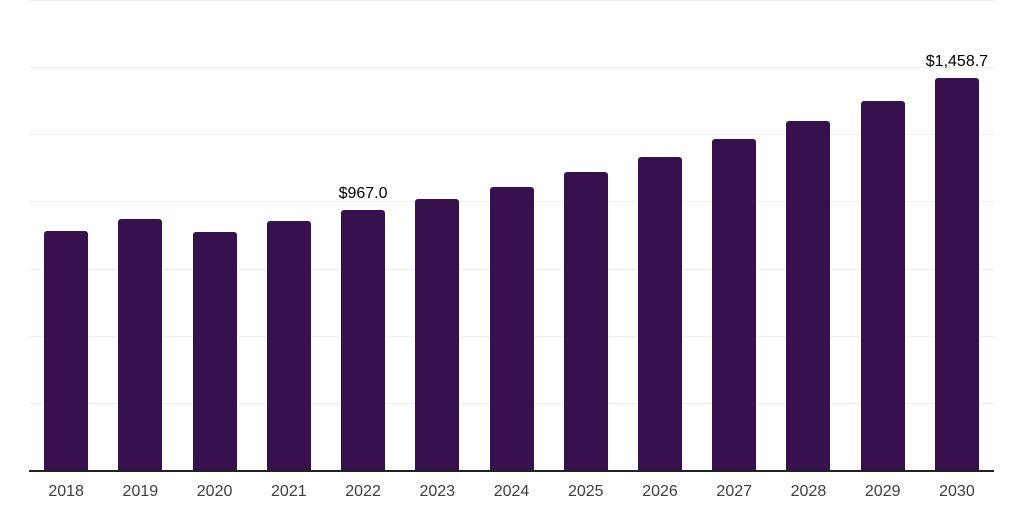  I want to click on x-tick-label-2026: 2026, so click(660, 491).